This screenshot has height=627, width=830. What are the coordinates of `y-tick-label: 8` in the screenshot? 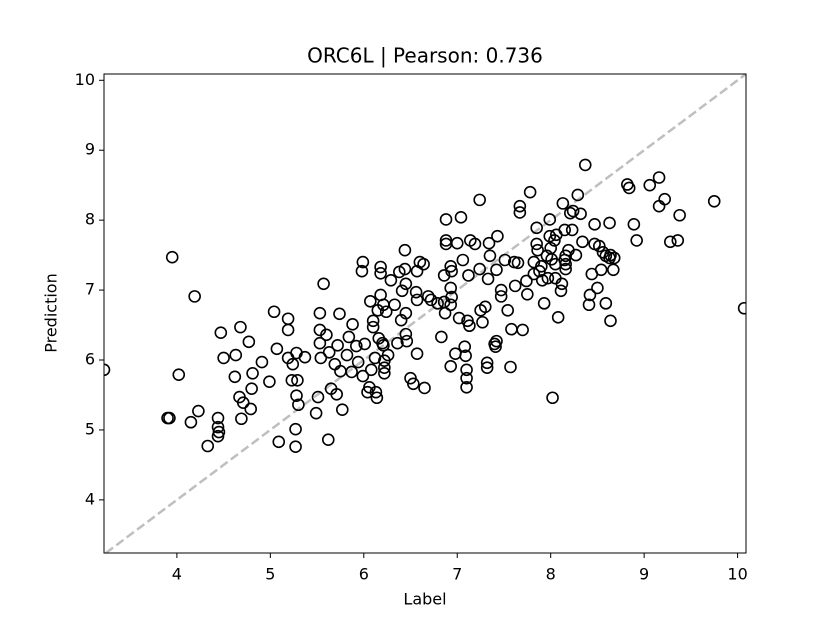 It's located at (90, 219).